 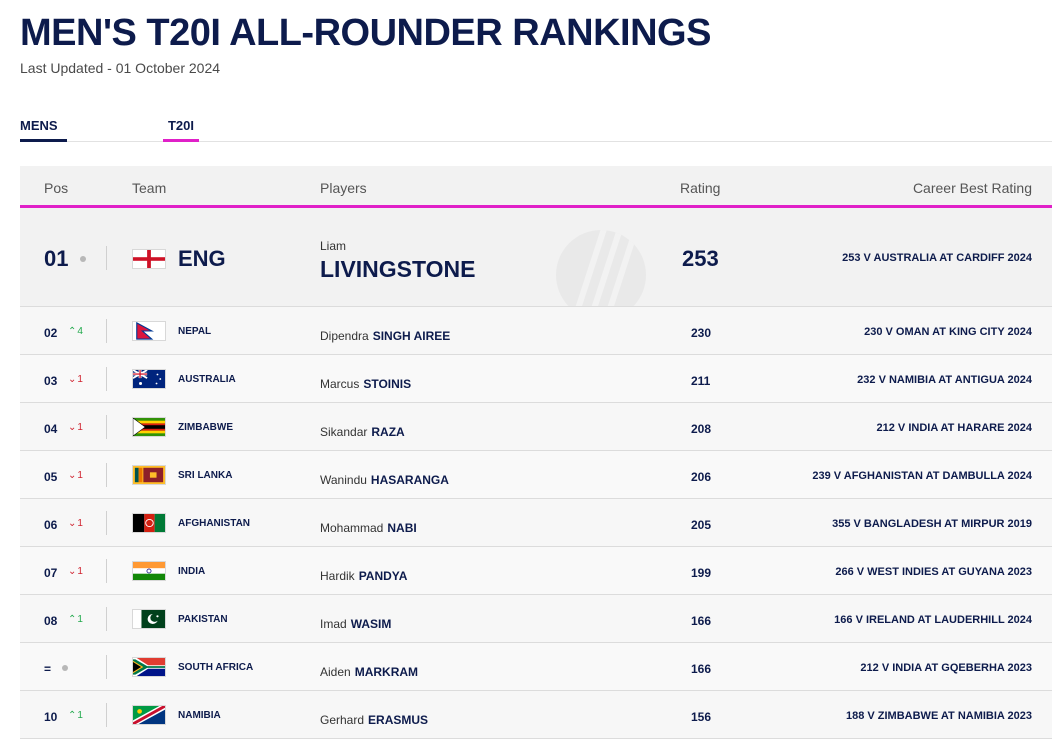 I want to click on row-pos: 05, so click(x=51, y=477).